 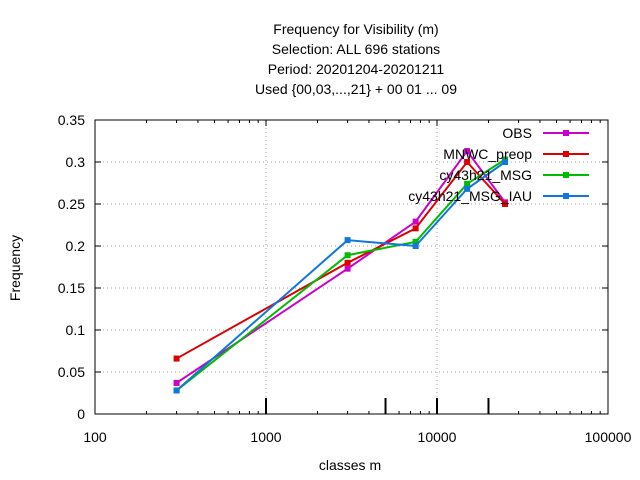 What do you see at coordinates (15, 268) in the screenshot?
I see `y-axis-label: Frequency` at bounding box center [15, 268].